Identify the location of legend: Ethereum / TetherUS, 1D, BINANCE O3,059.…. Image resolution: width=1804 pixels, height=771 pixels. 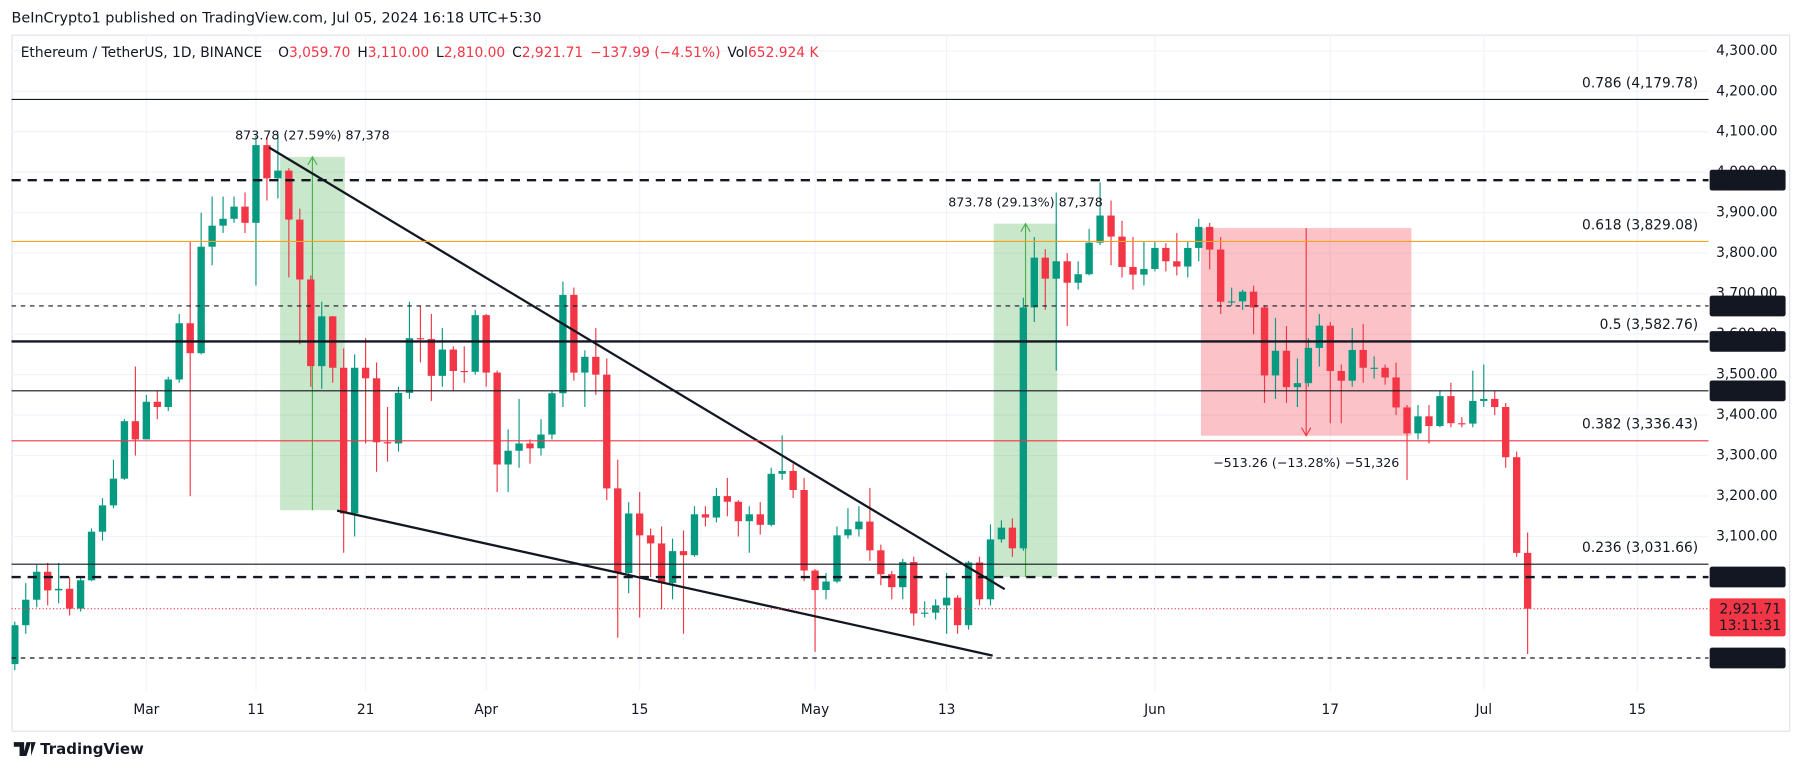
(420, 53).